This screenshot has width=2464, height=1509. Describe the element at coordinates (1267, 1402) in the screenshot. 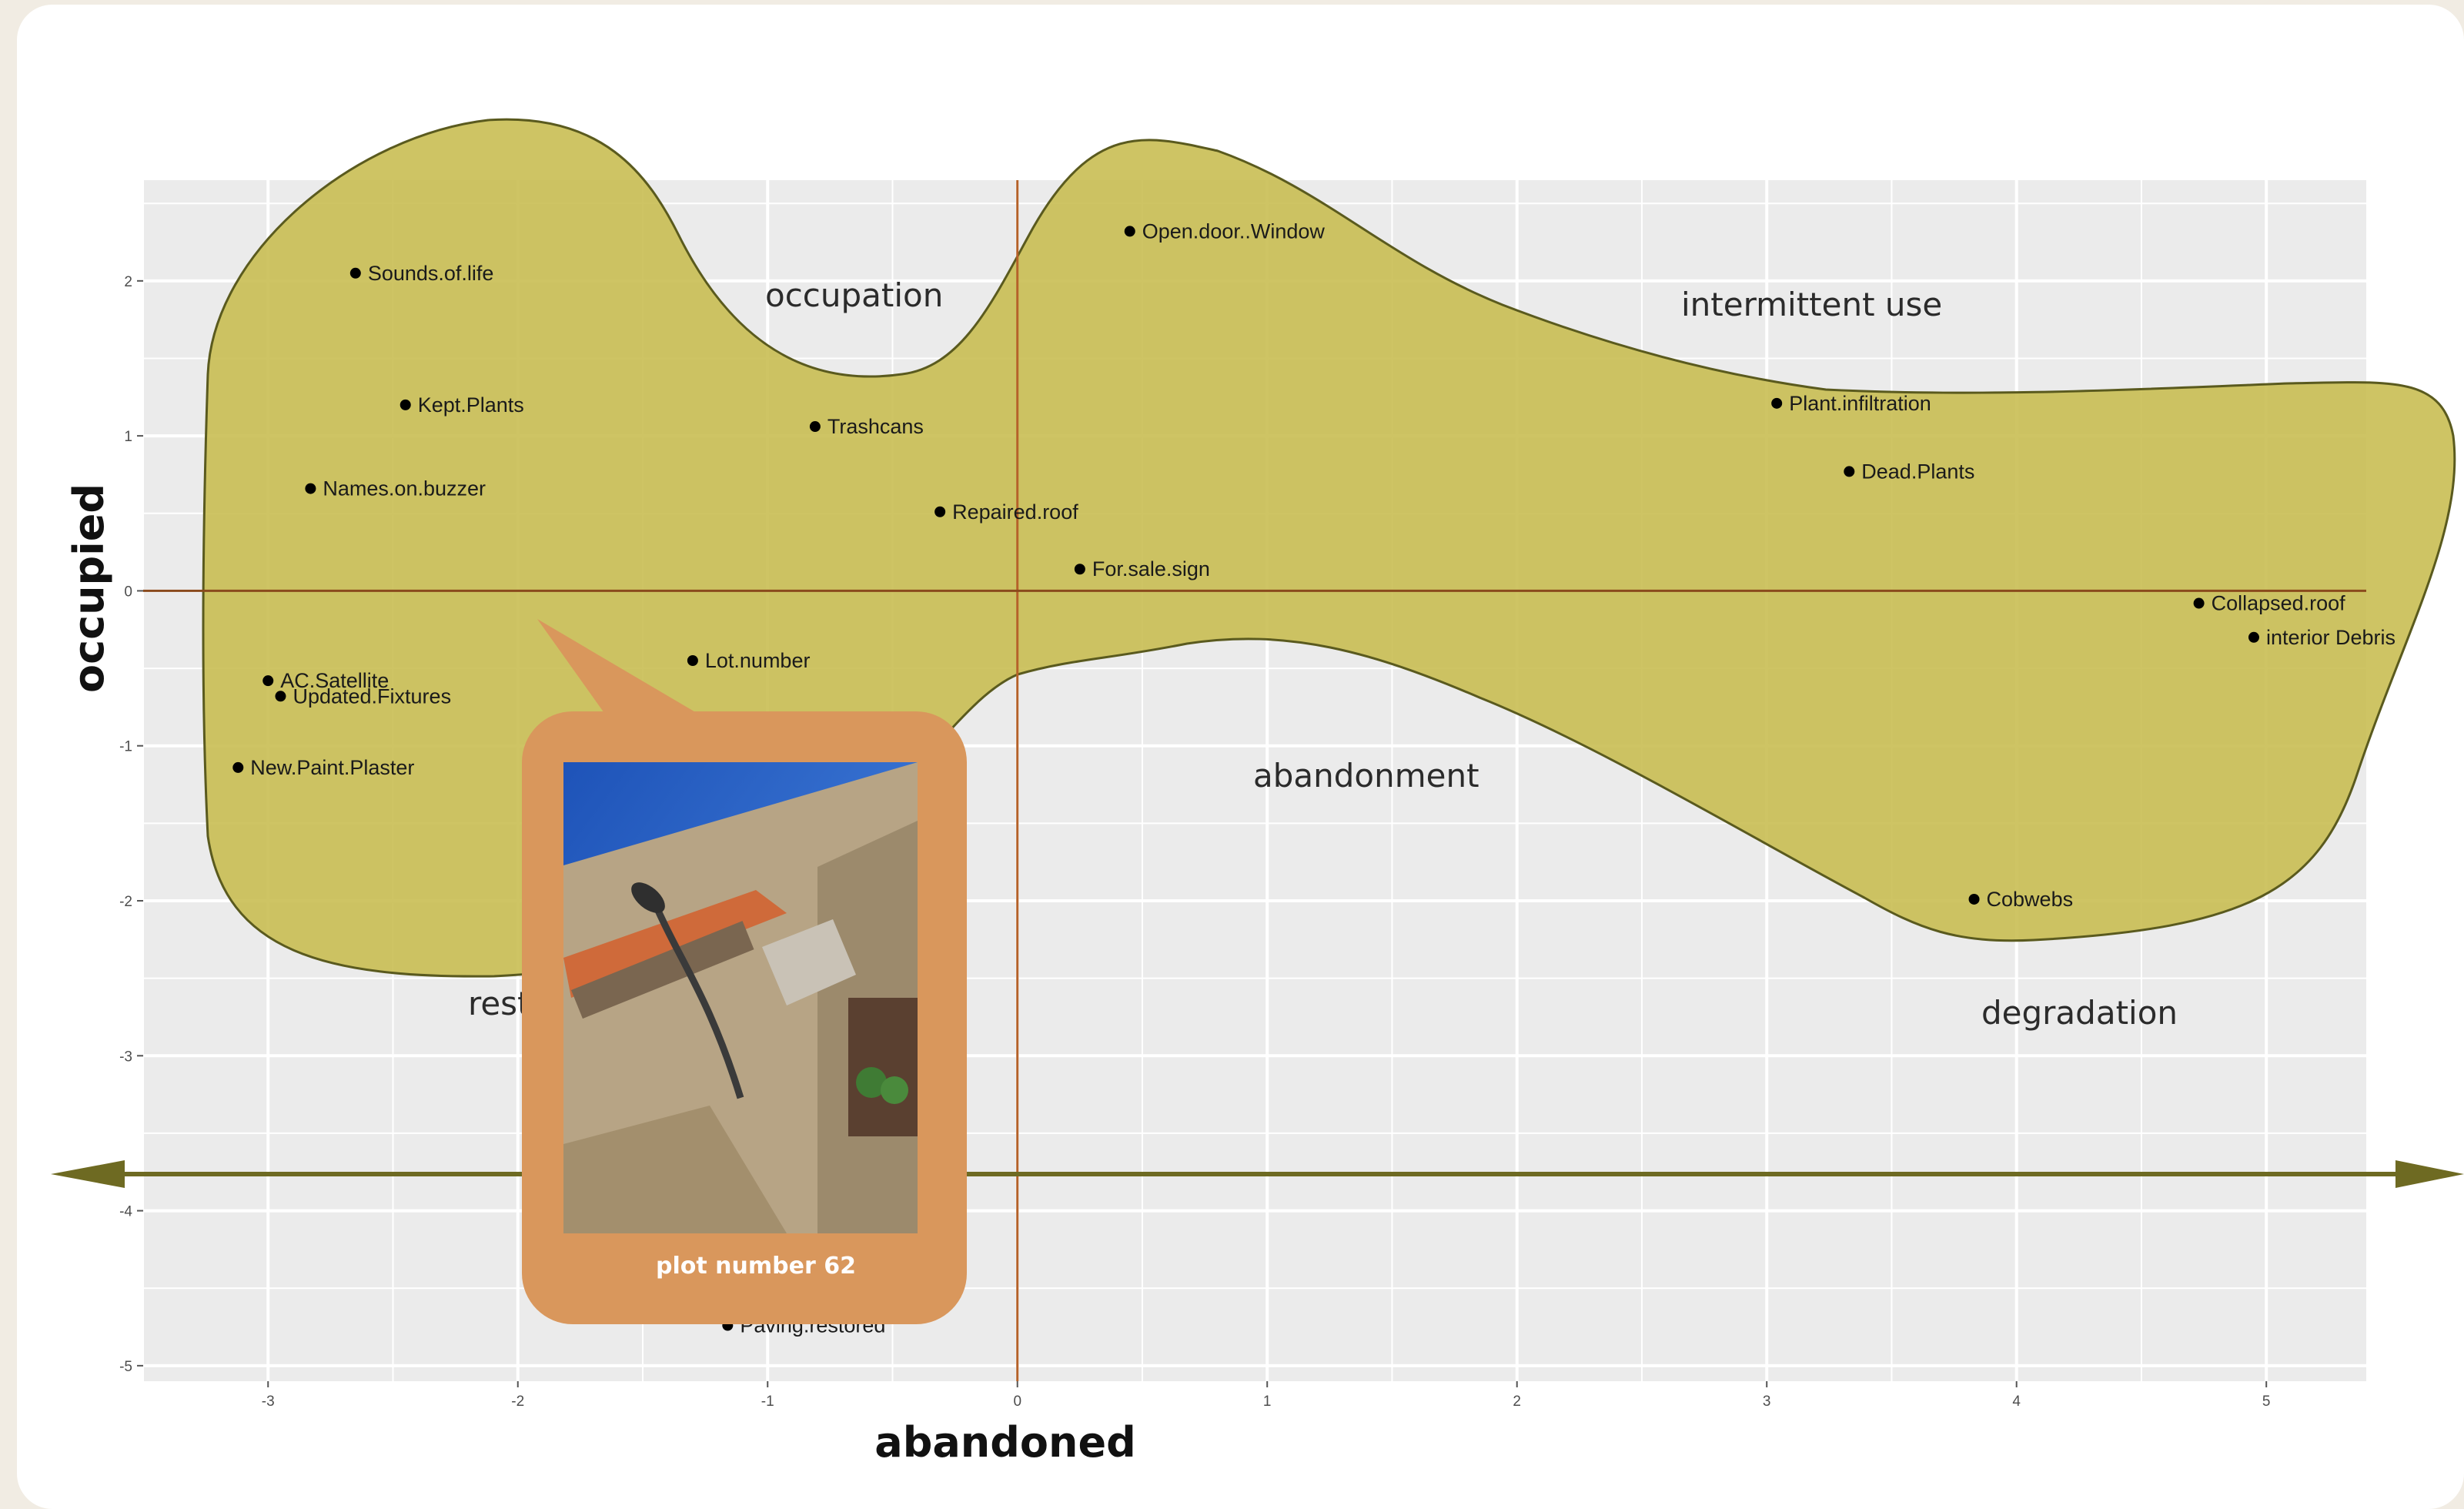

I see `x-tick-label: 1` at that location.